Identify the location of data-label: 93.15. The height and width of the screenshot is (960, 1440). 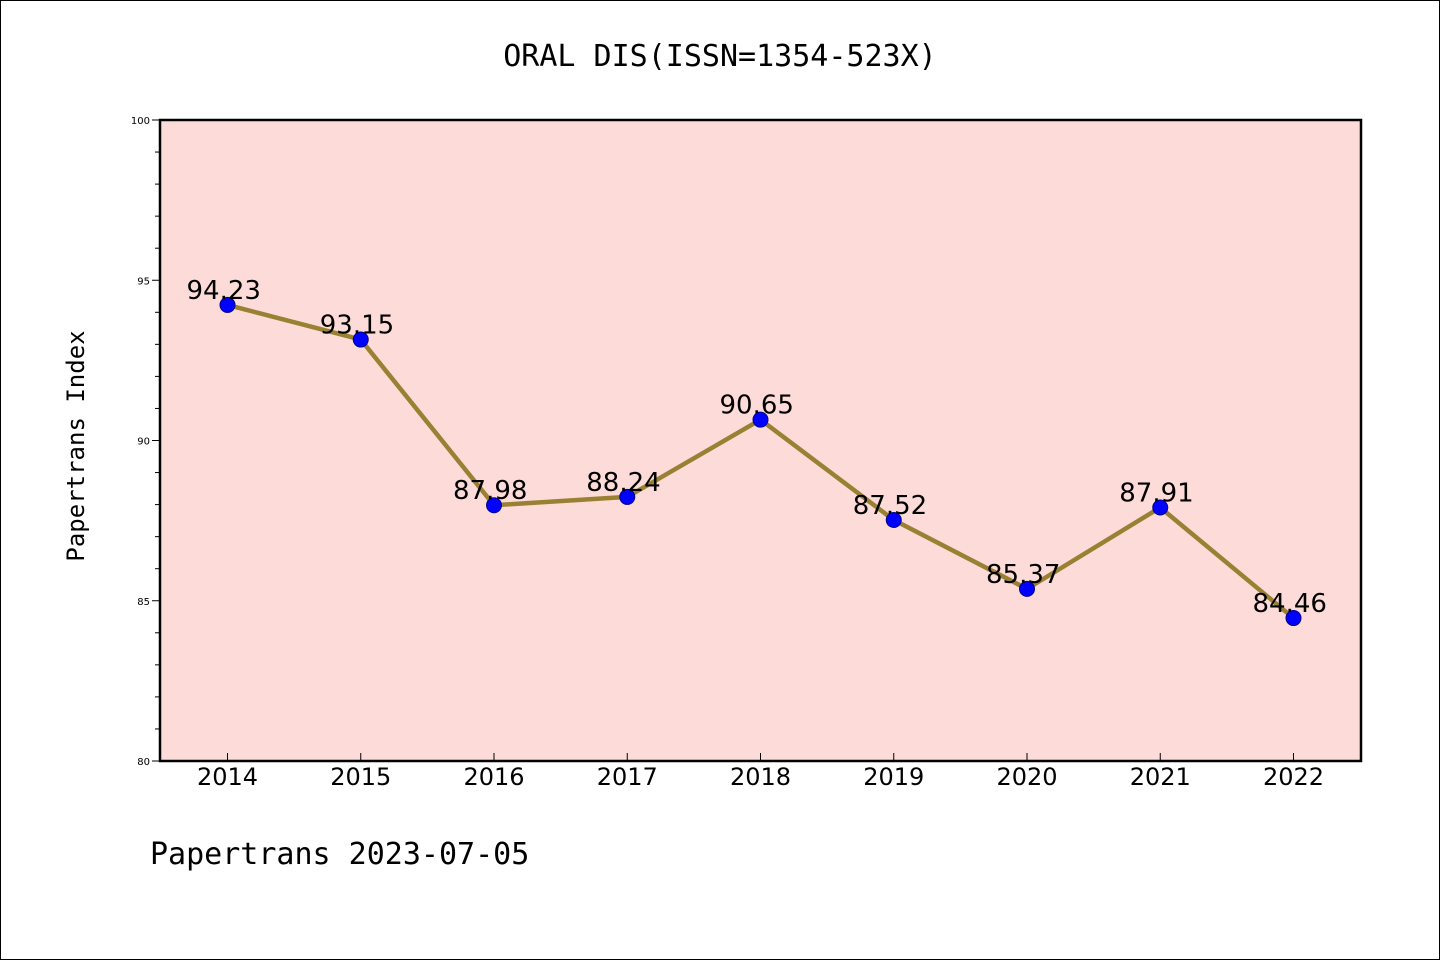
(357, 326).